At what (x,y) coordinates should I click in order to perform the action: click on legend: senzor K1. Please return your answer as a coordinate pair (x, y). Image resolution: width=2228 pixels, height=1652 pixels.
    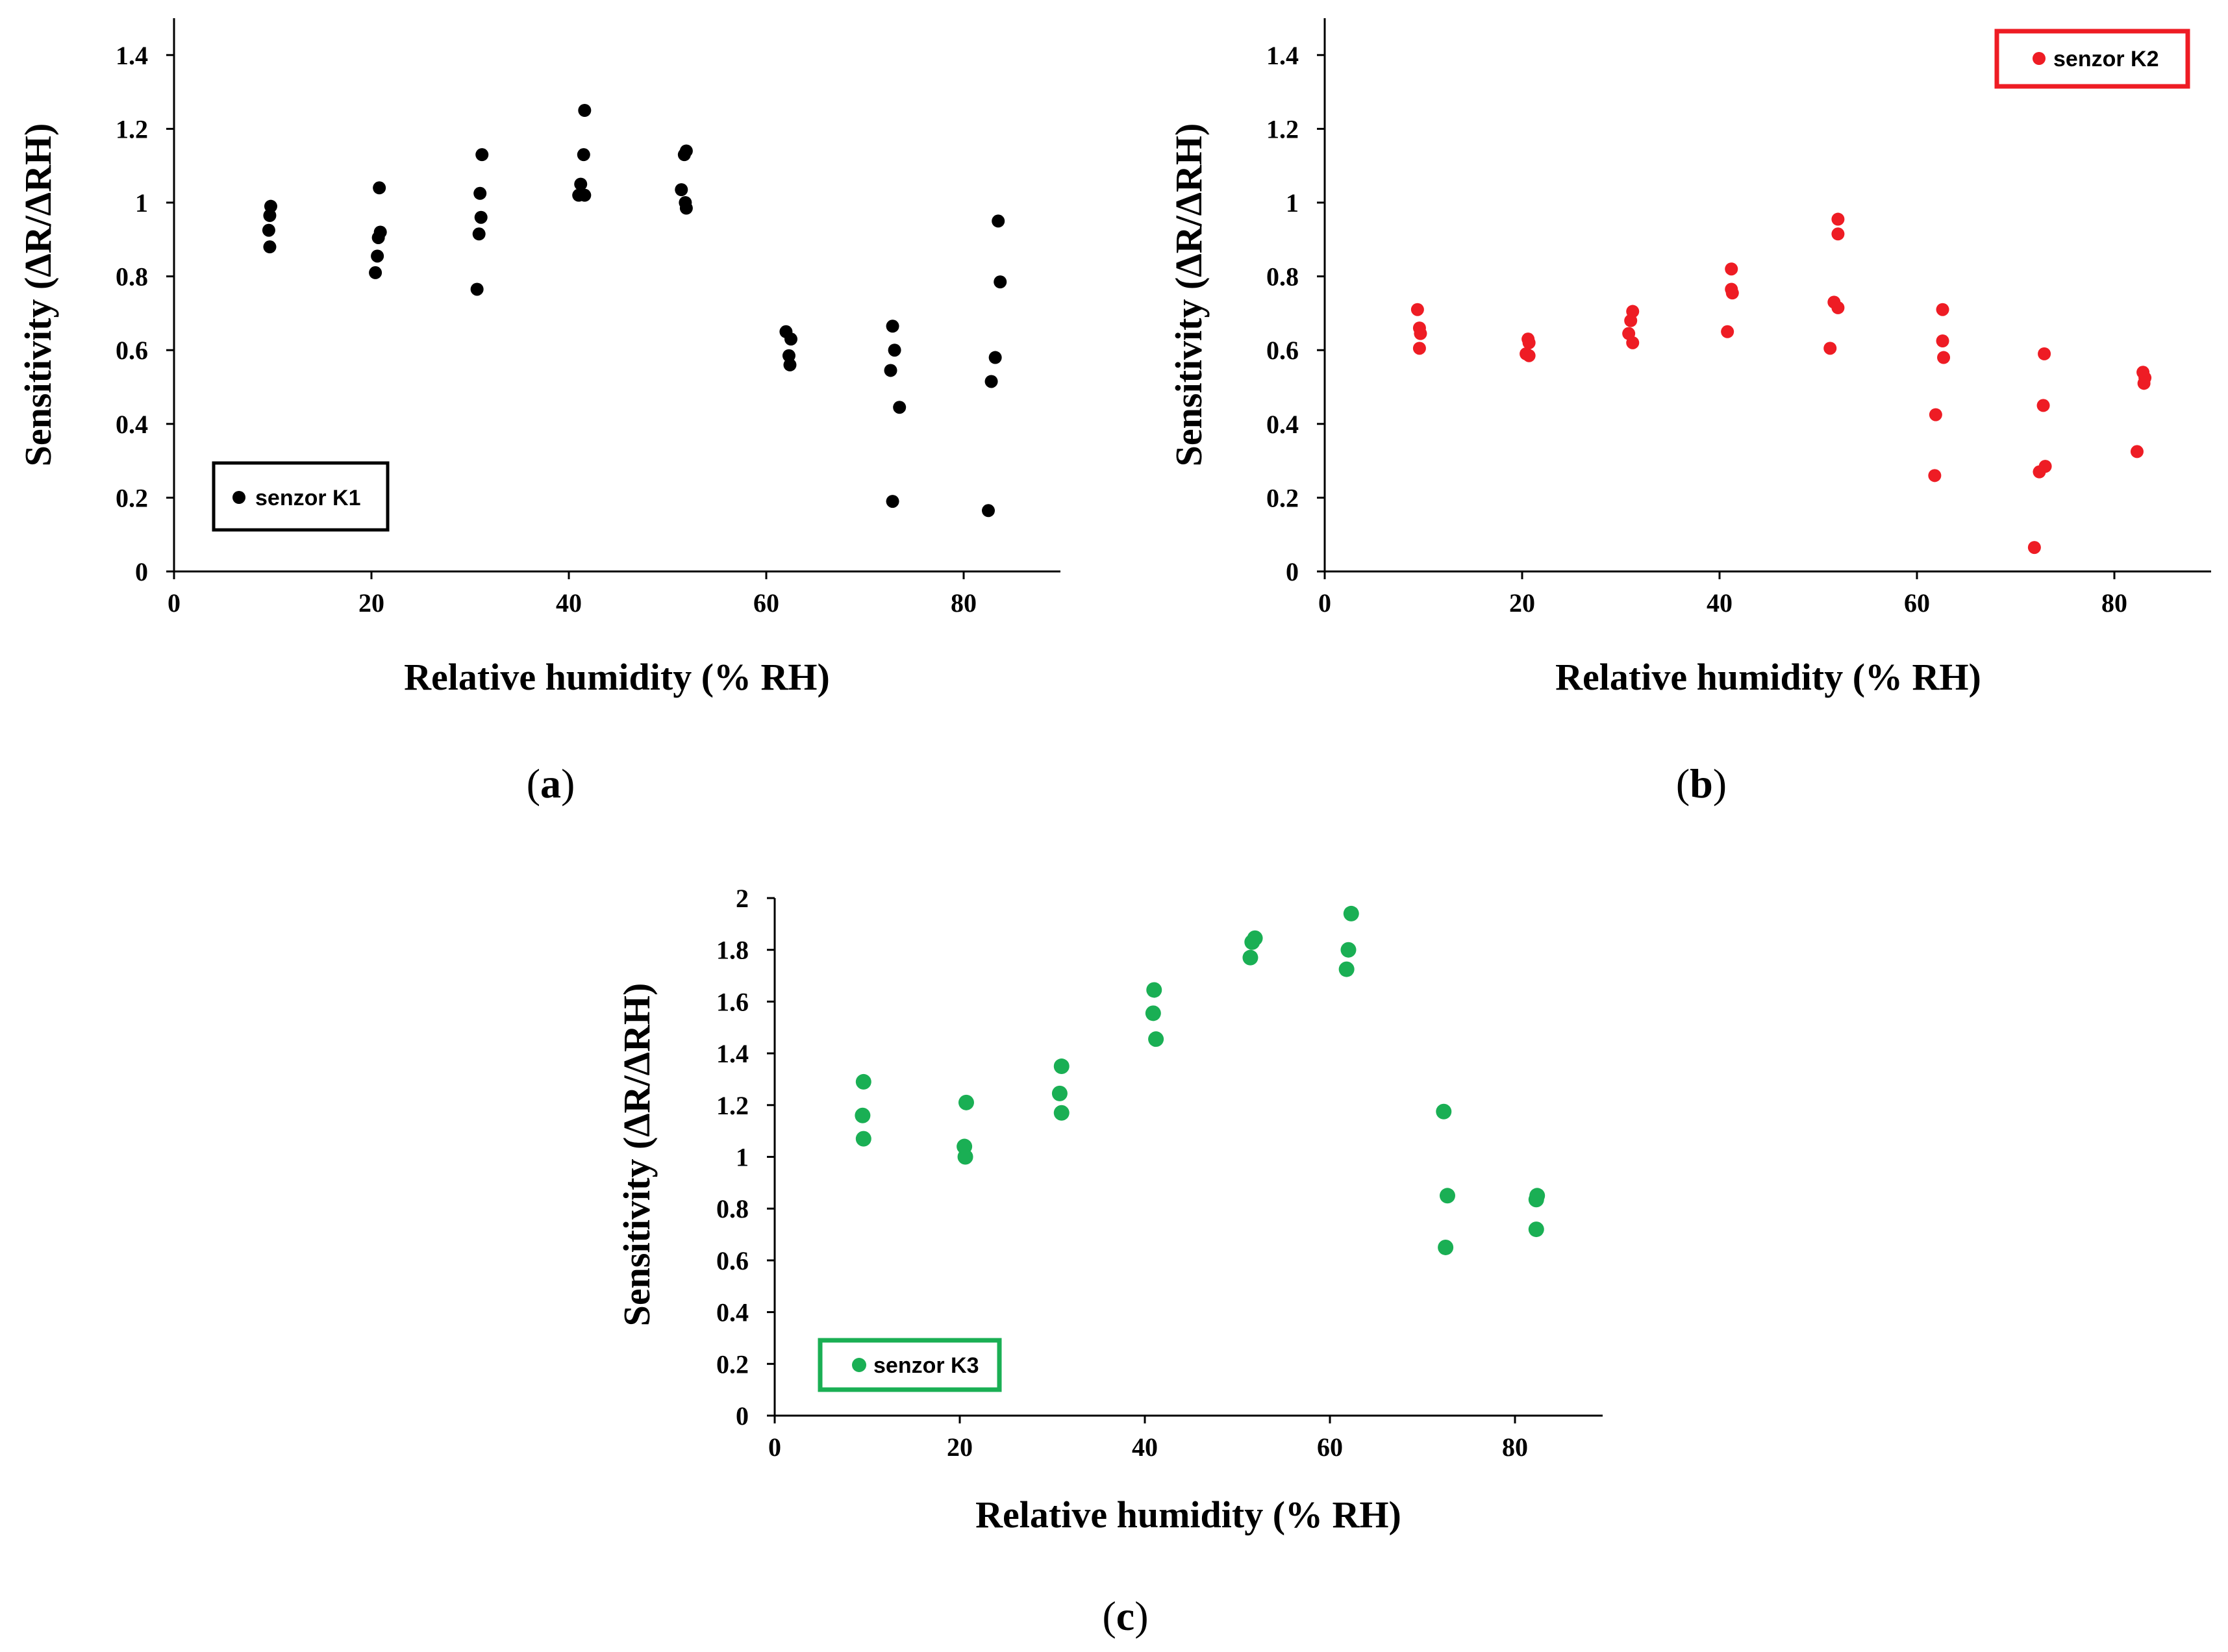
    Looking at the image, I should click on (301, 497).